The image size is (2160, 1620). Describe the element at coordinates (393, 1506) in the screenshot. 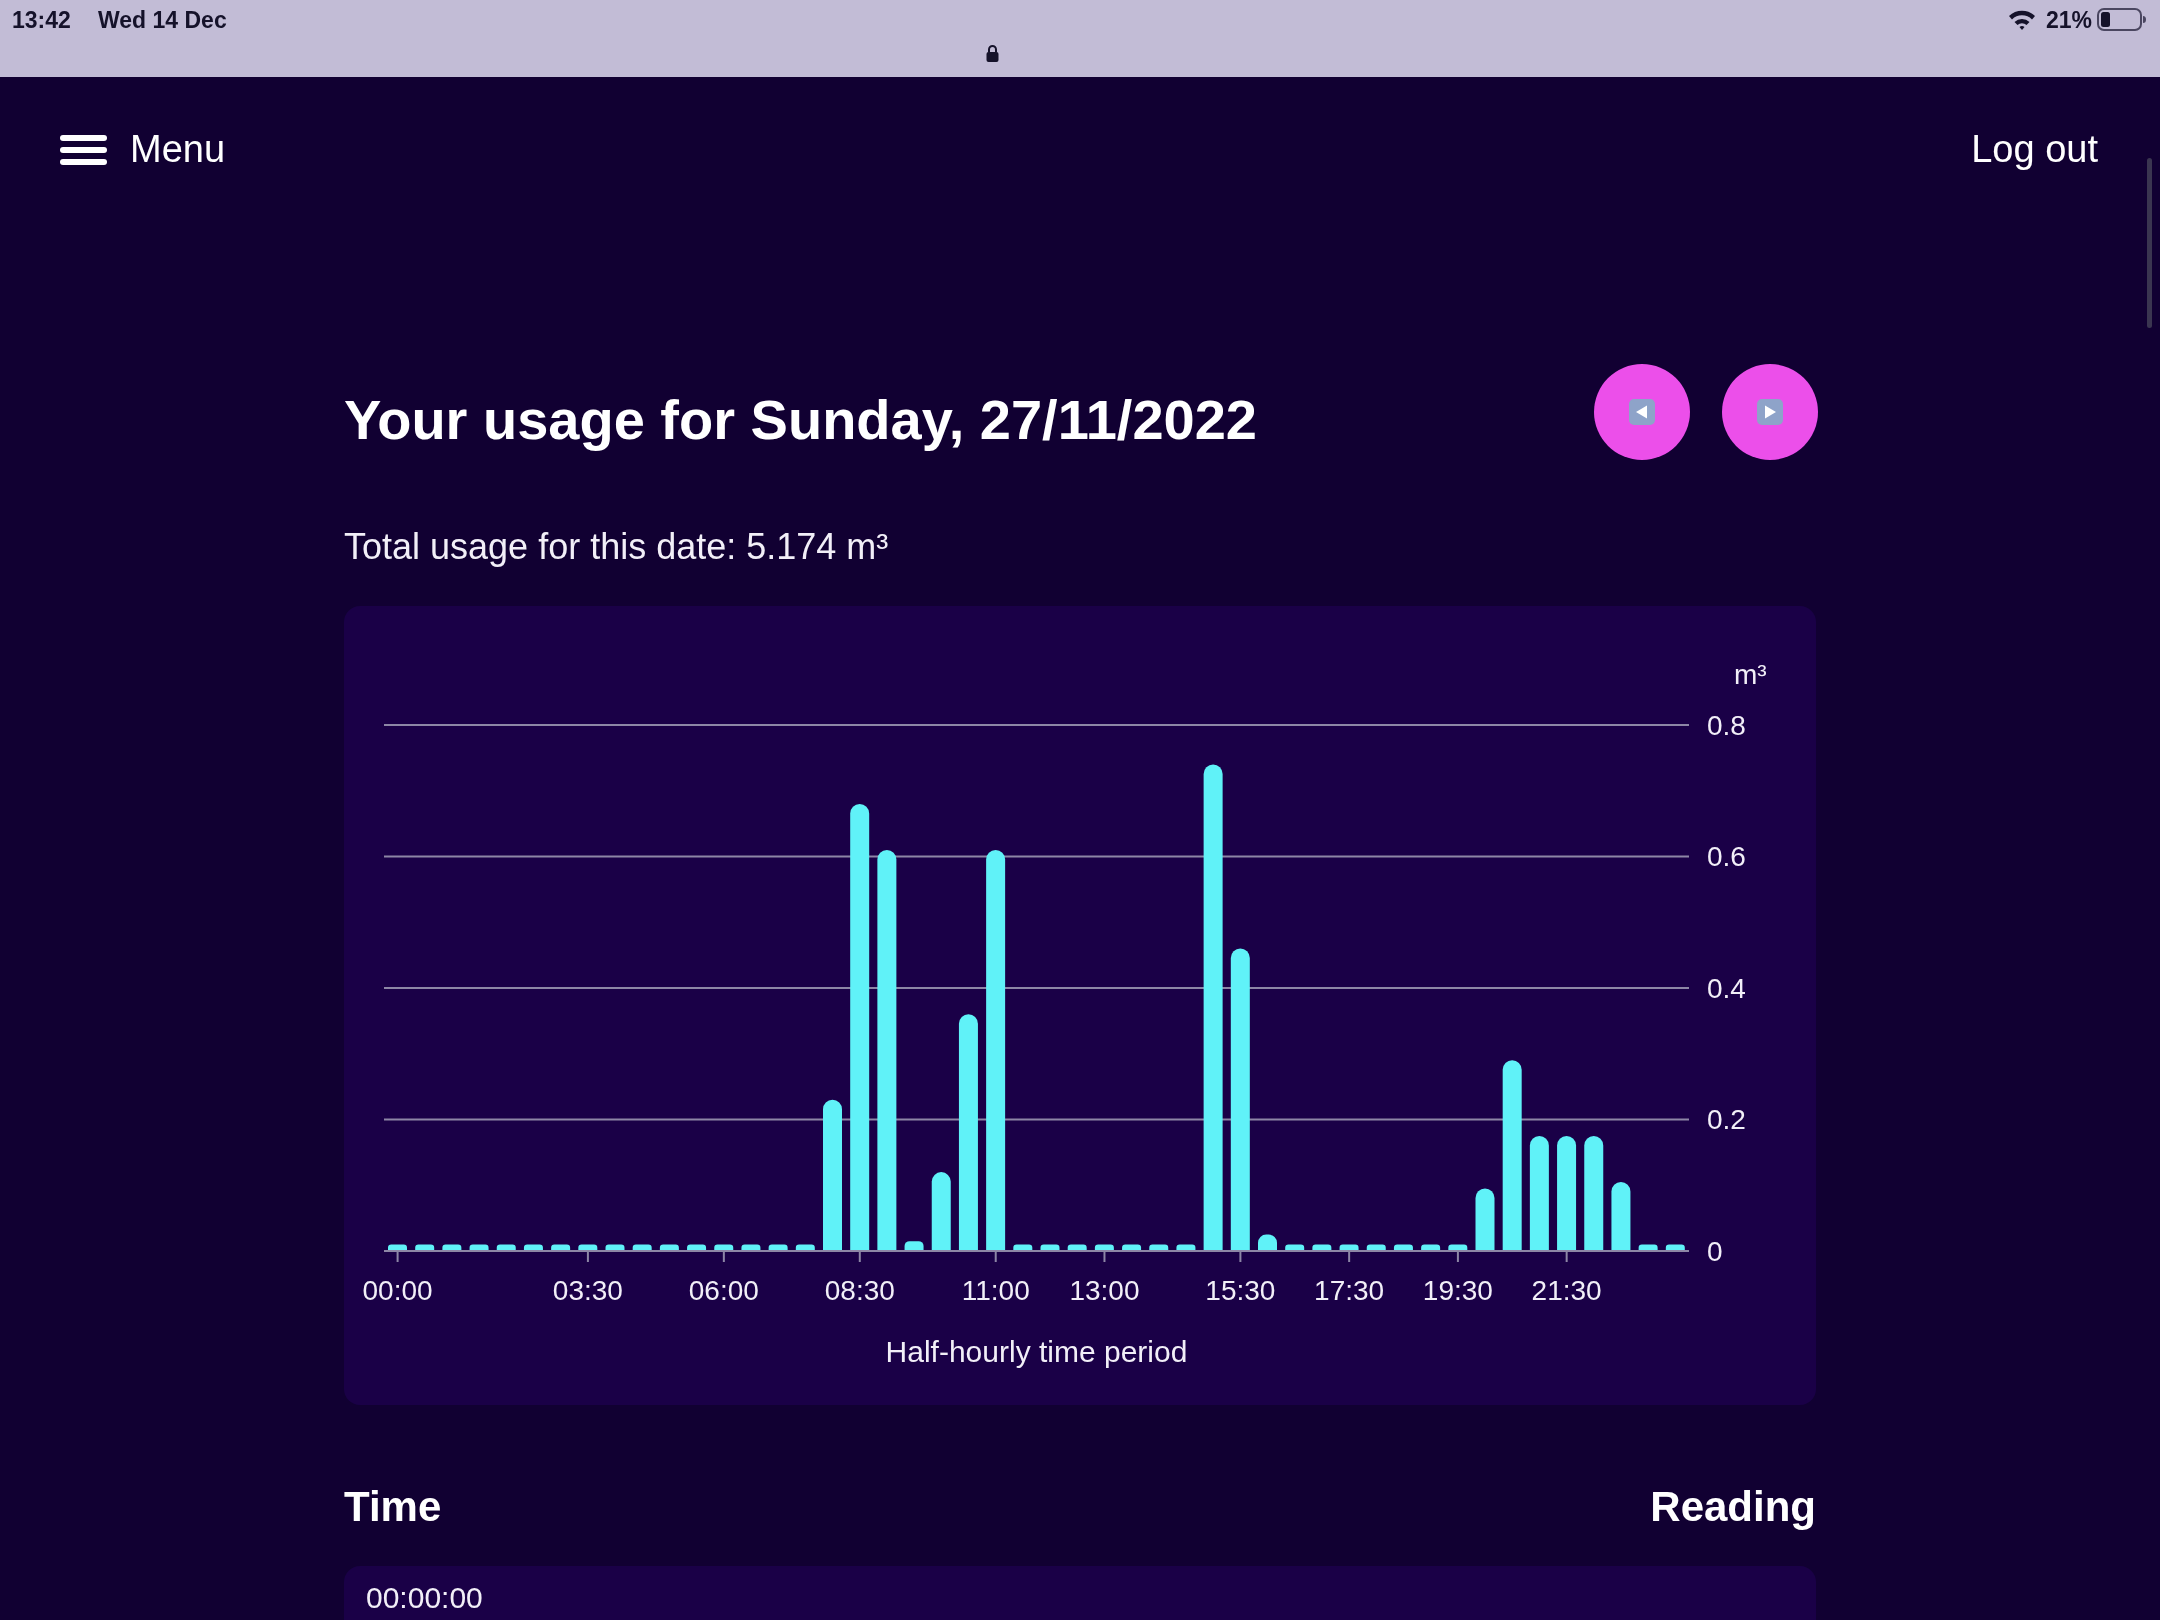

I see `text: Time` at that location.